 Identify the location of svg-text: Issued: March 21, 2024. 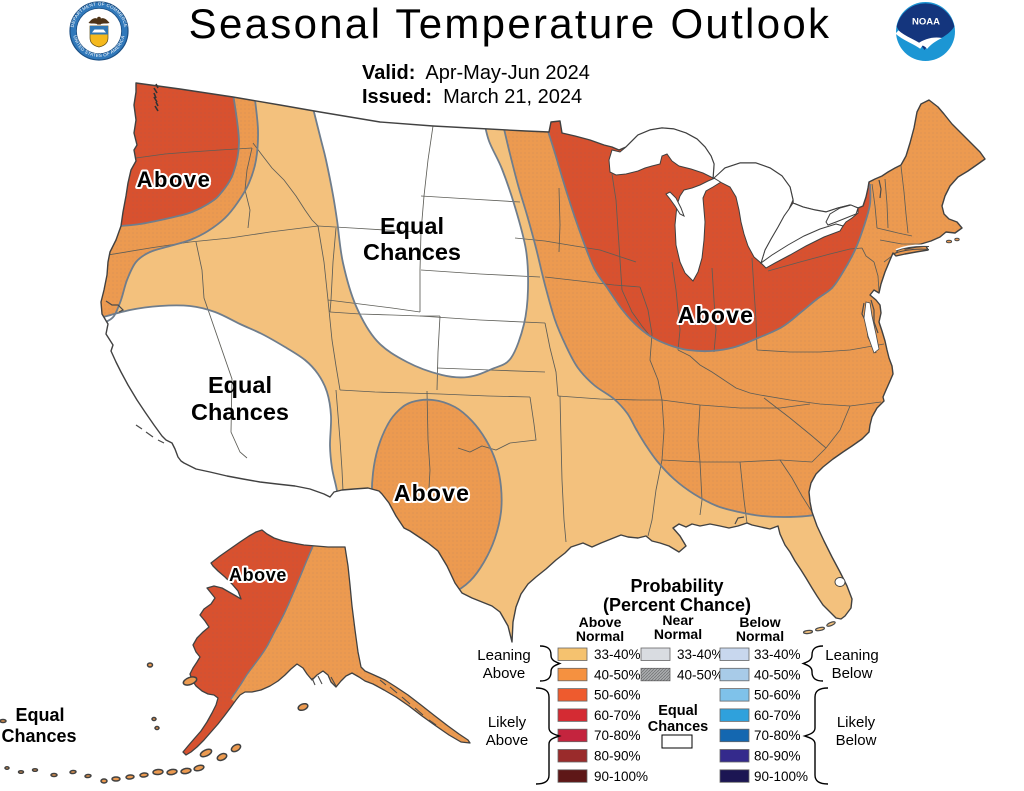
(472, 97).